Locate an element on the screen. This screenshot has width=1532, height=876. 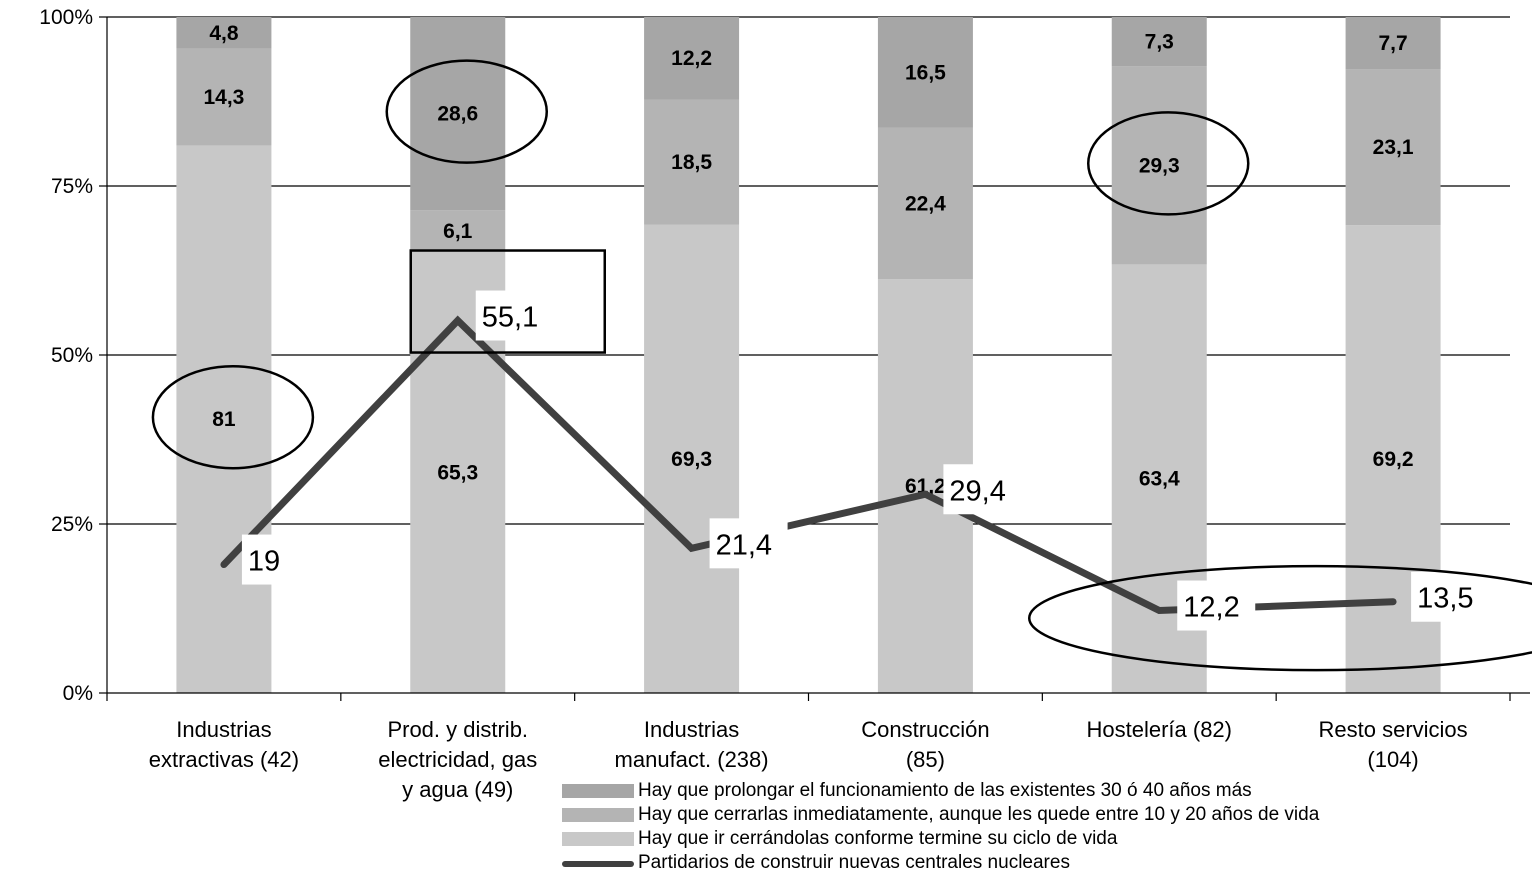
bar-data-label: 12,2 is located at coordinates (691, 58).